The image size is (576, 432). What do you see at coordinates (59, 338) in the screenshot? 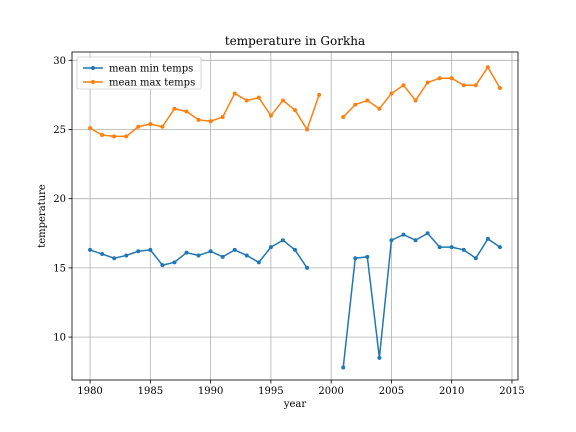
I see `y-tick-label: 10` at bounding box center [59, 338].